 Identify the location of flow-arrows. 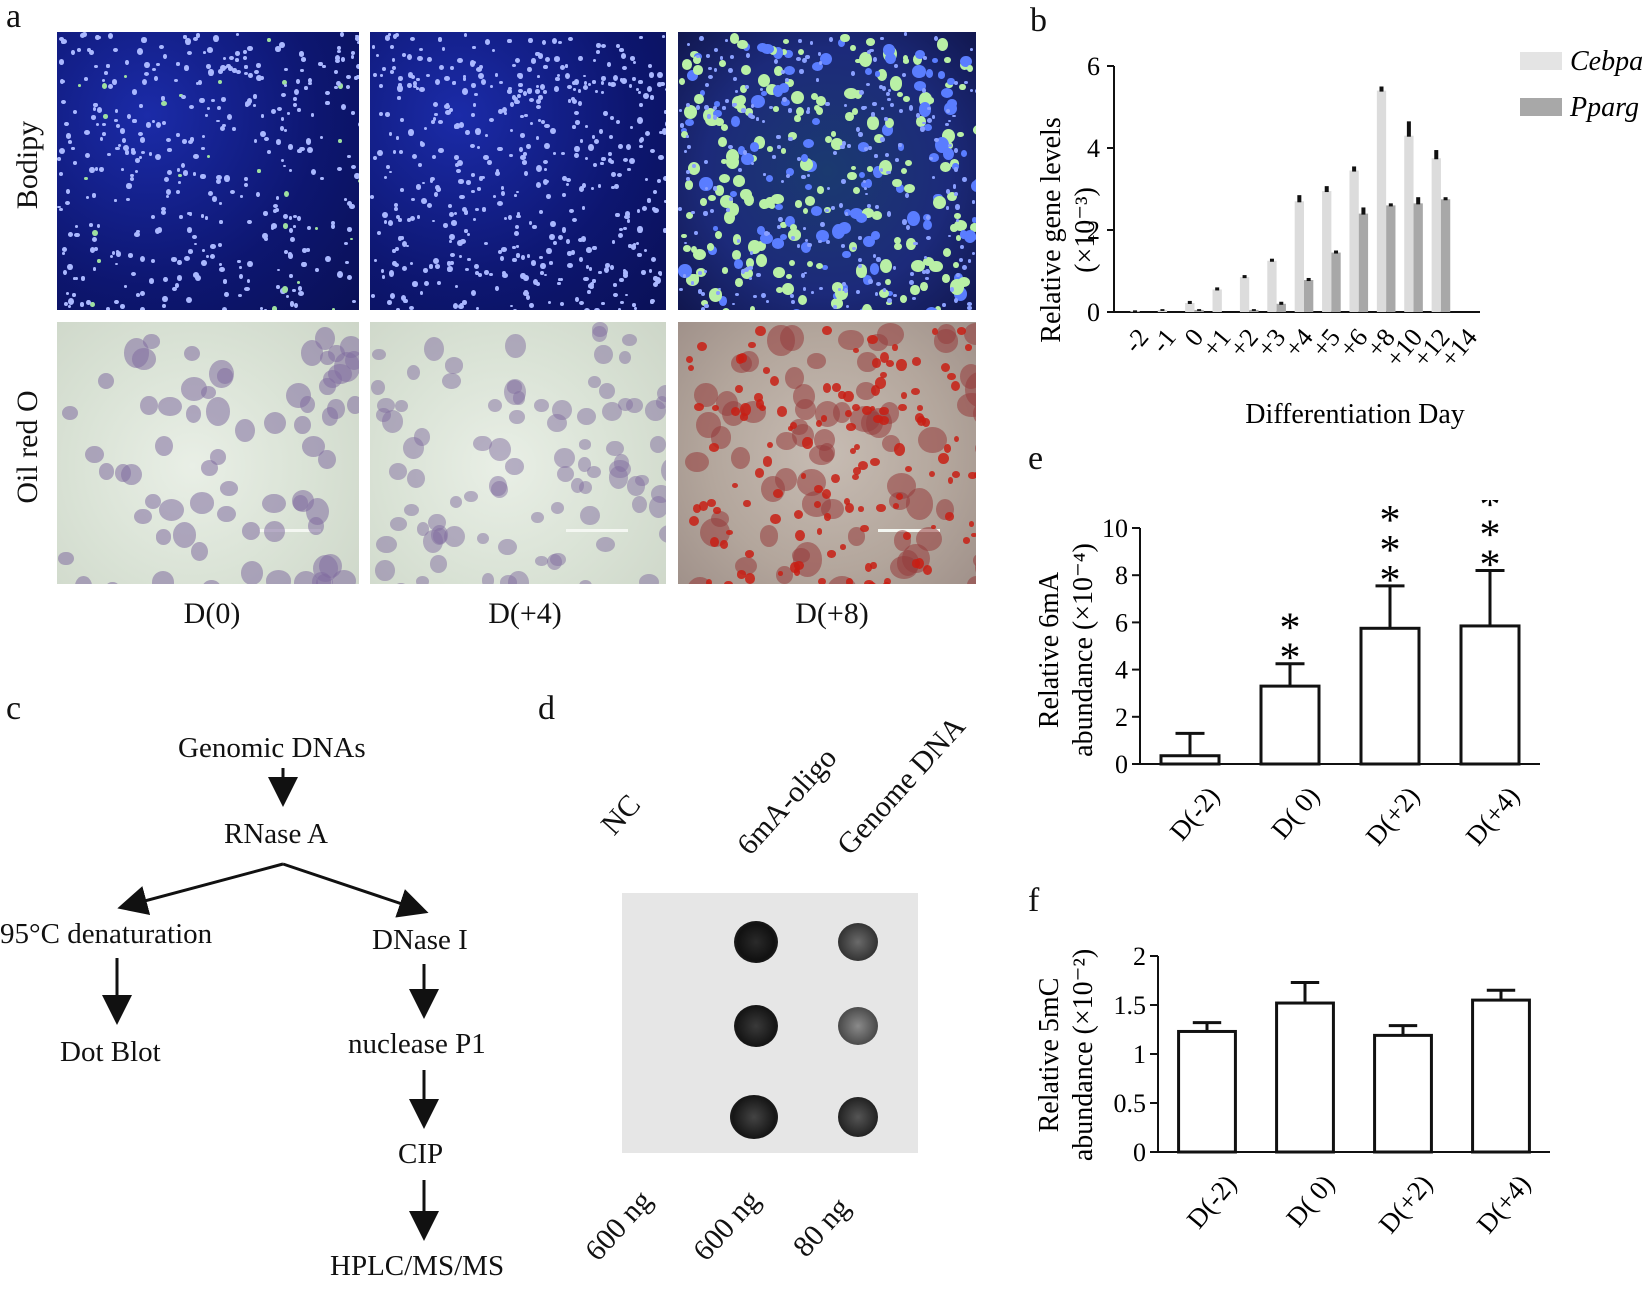
(270, 1004).